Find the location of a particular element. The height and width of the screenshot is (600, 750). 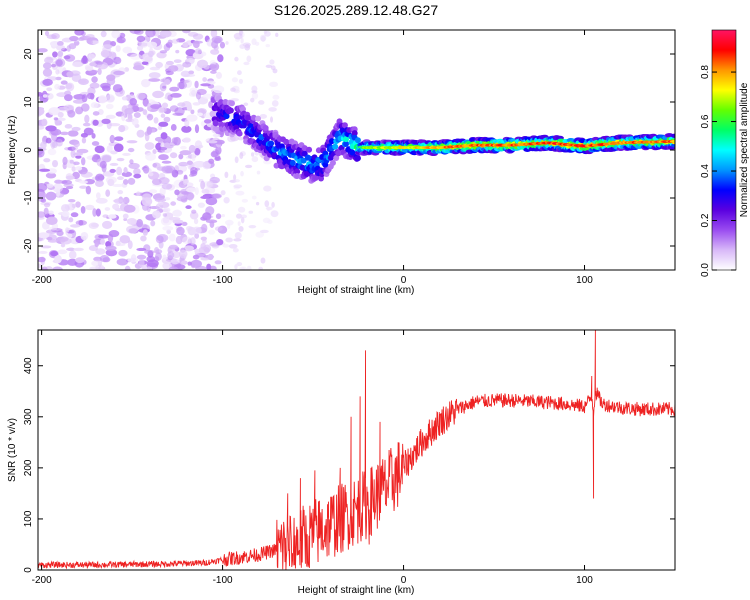

chart-title: S126.2025.289.12.48.G27 is located at coordinates (356, 10).